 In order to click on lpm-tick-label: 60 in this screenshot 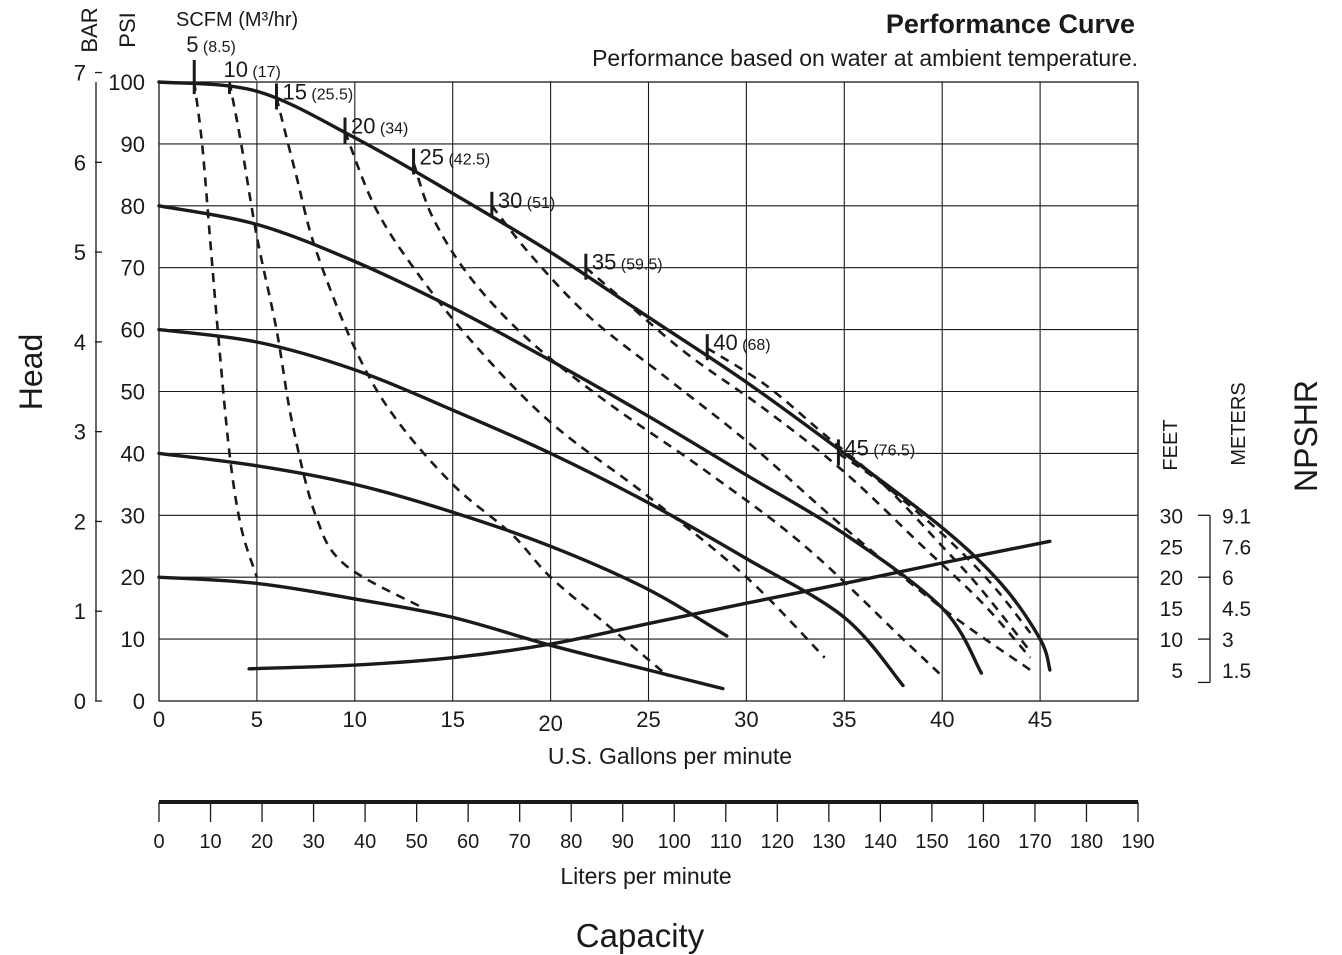, I will do `click(468, 842)`.